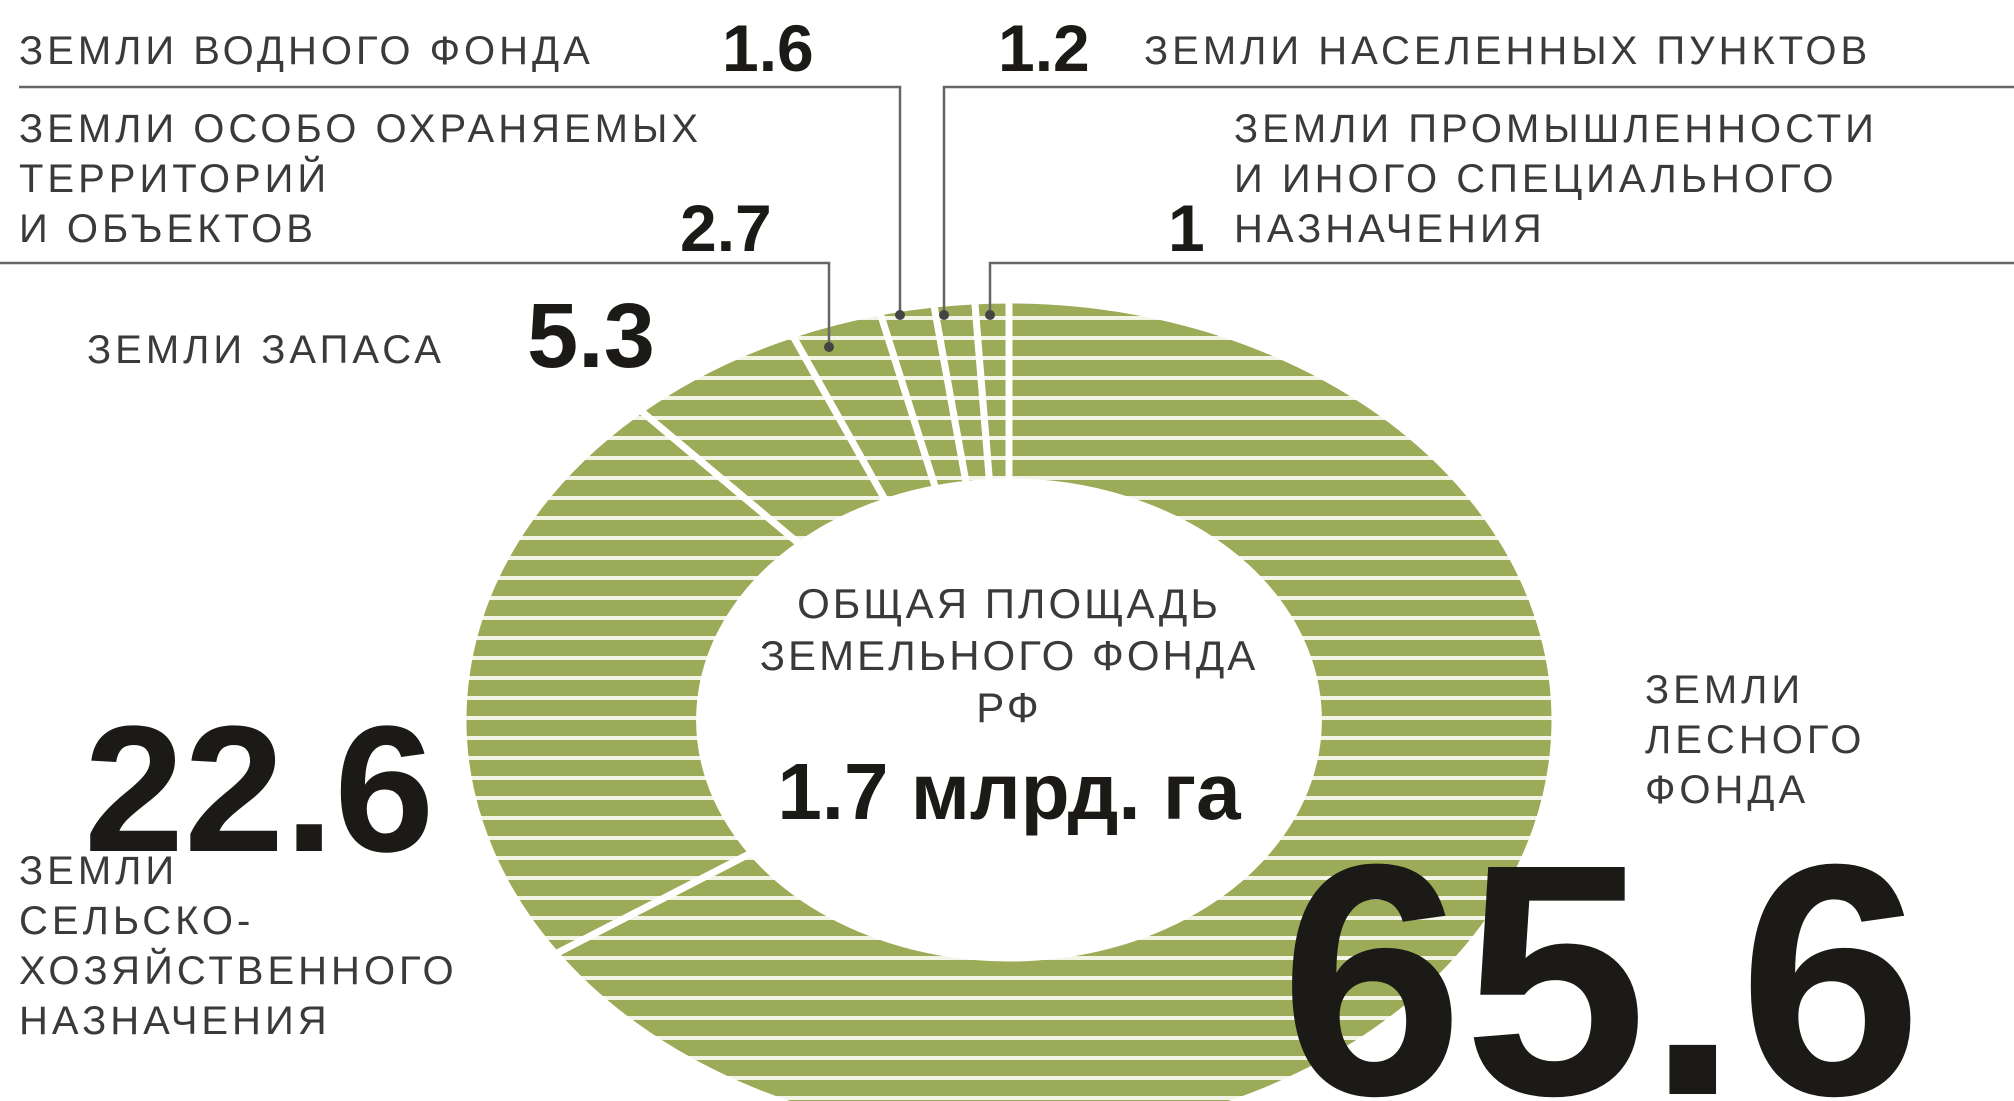 This screenshot has height=1101, width=2014. What do you see at coordinates (1508, 51) in the screenshot?
I see `category-label: ЗЕМЛИ НАСЕЛЕННЫХ ПУНКТОВ` at bounding box center [1508, 51].